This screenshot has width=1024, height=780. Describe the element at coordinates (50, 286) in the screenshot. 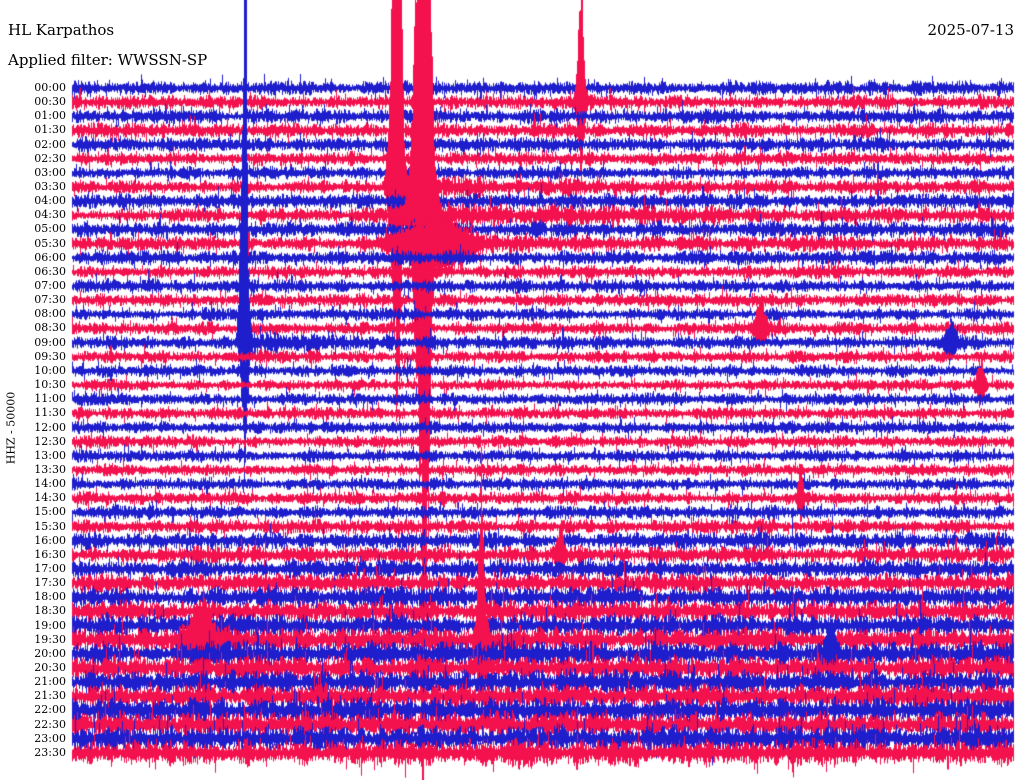

I see `time-label: 07:00` at that location.